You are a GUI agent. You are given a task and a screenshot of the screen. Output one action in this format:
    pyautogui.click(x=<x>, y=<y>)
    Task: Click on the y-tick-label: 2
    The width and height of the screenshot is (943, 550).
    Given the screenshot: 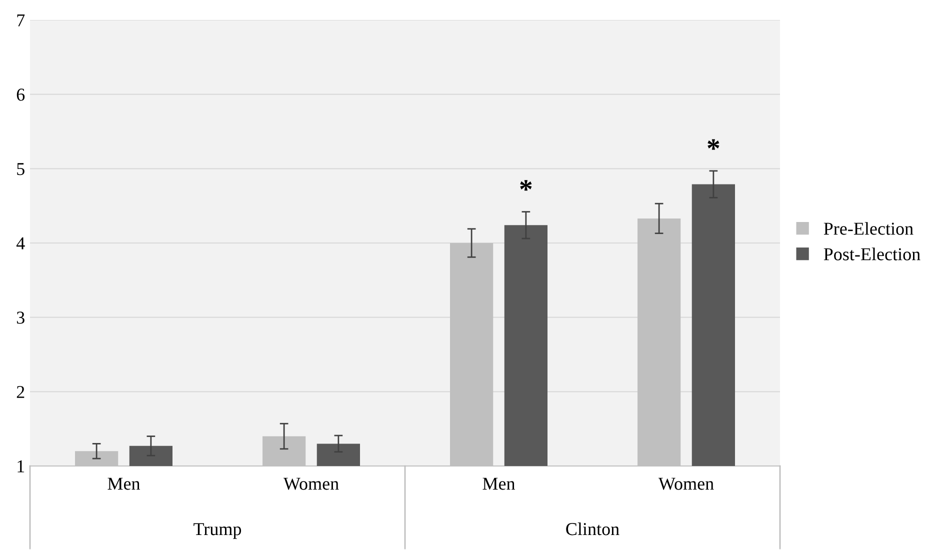 What is the action you would take?
    pyautogui.click(x=20, y=392)
    